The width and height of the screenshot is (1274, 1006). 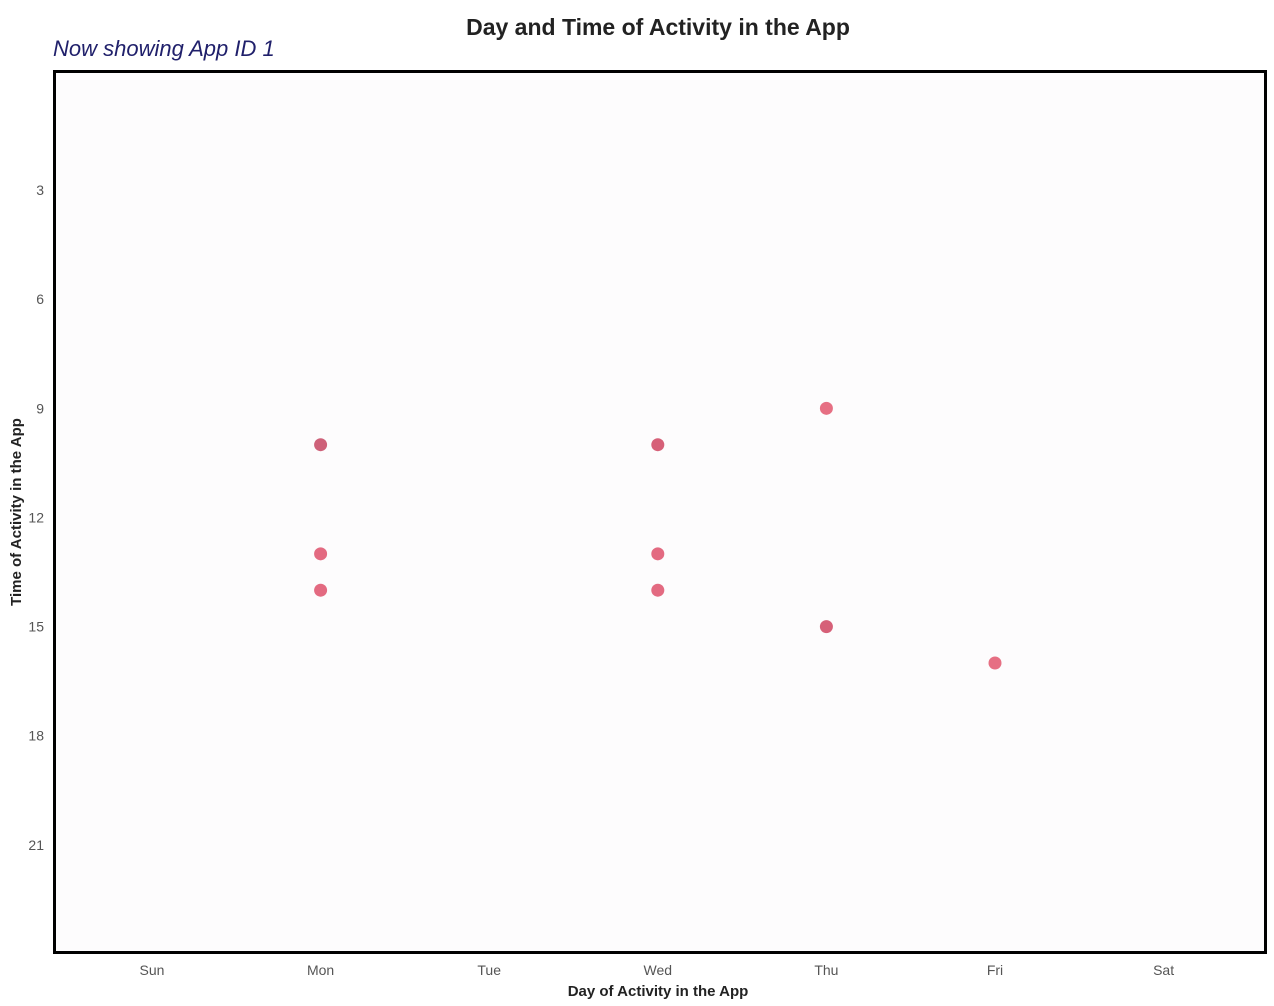 What do you see at coordinates (40, 190) in the screenshot?
I see `y-tick-label: 3` at bounding box center [40, 190].